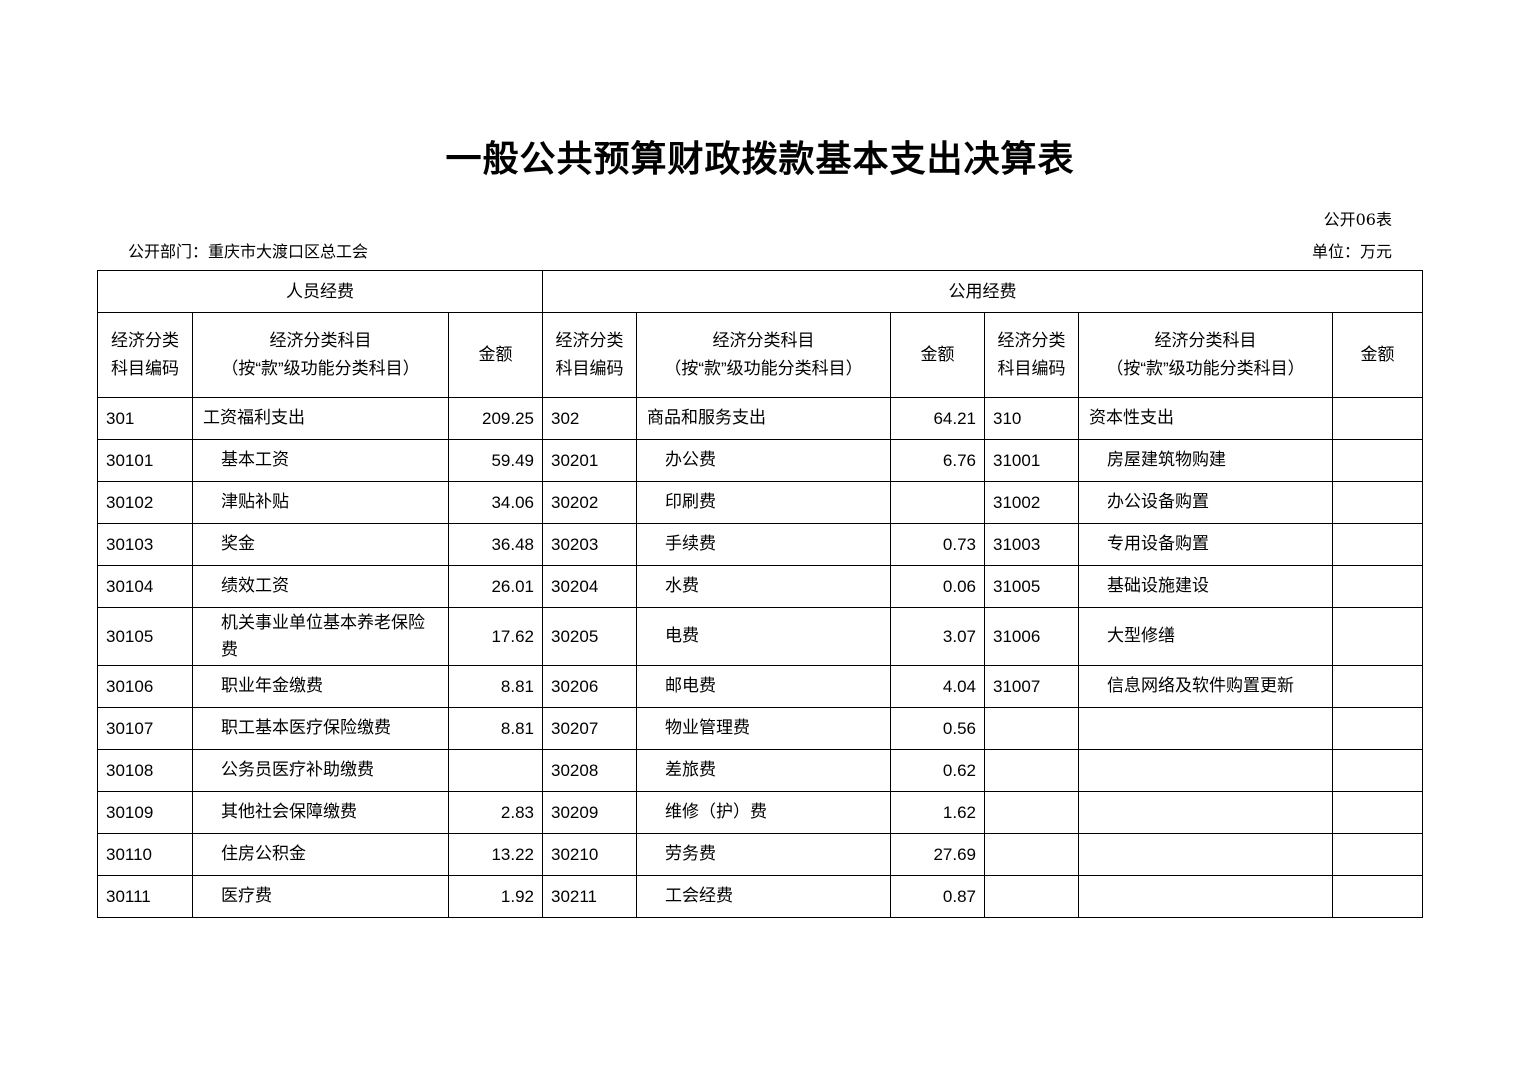 This screenshot has height=1074, width=1520. Describe the element at coordinates (1031, 686) in the screenshot. I see `code-cell: 31007` at that location.